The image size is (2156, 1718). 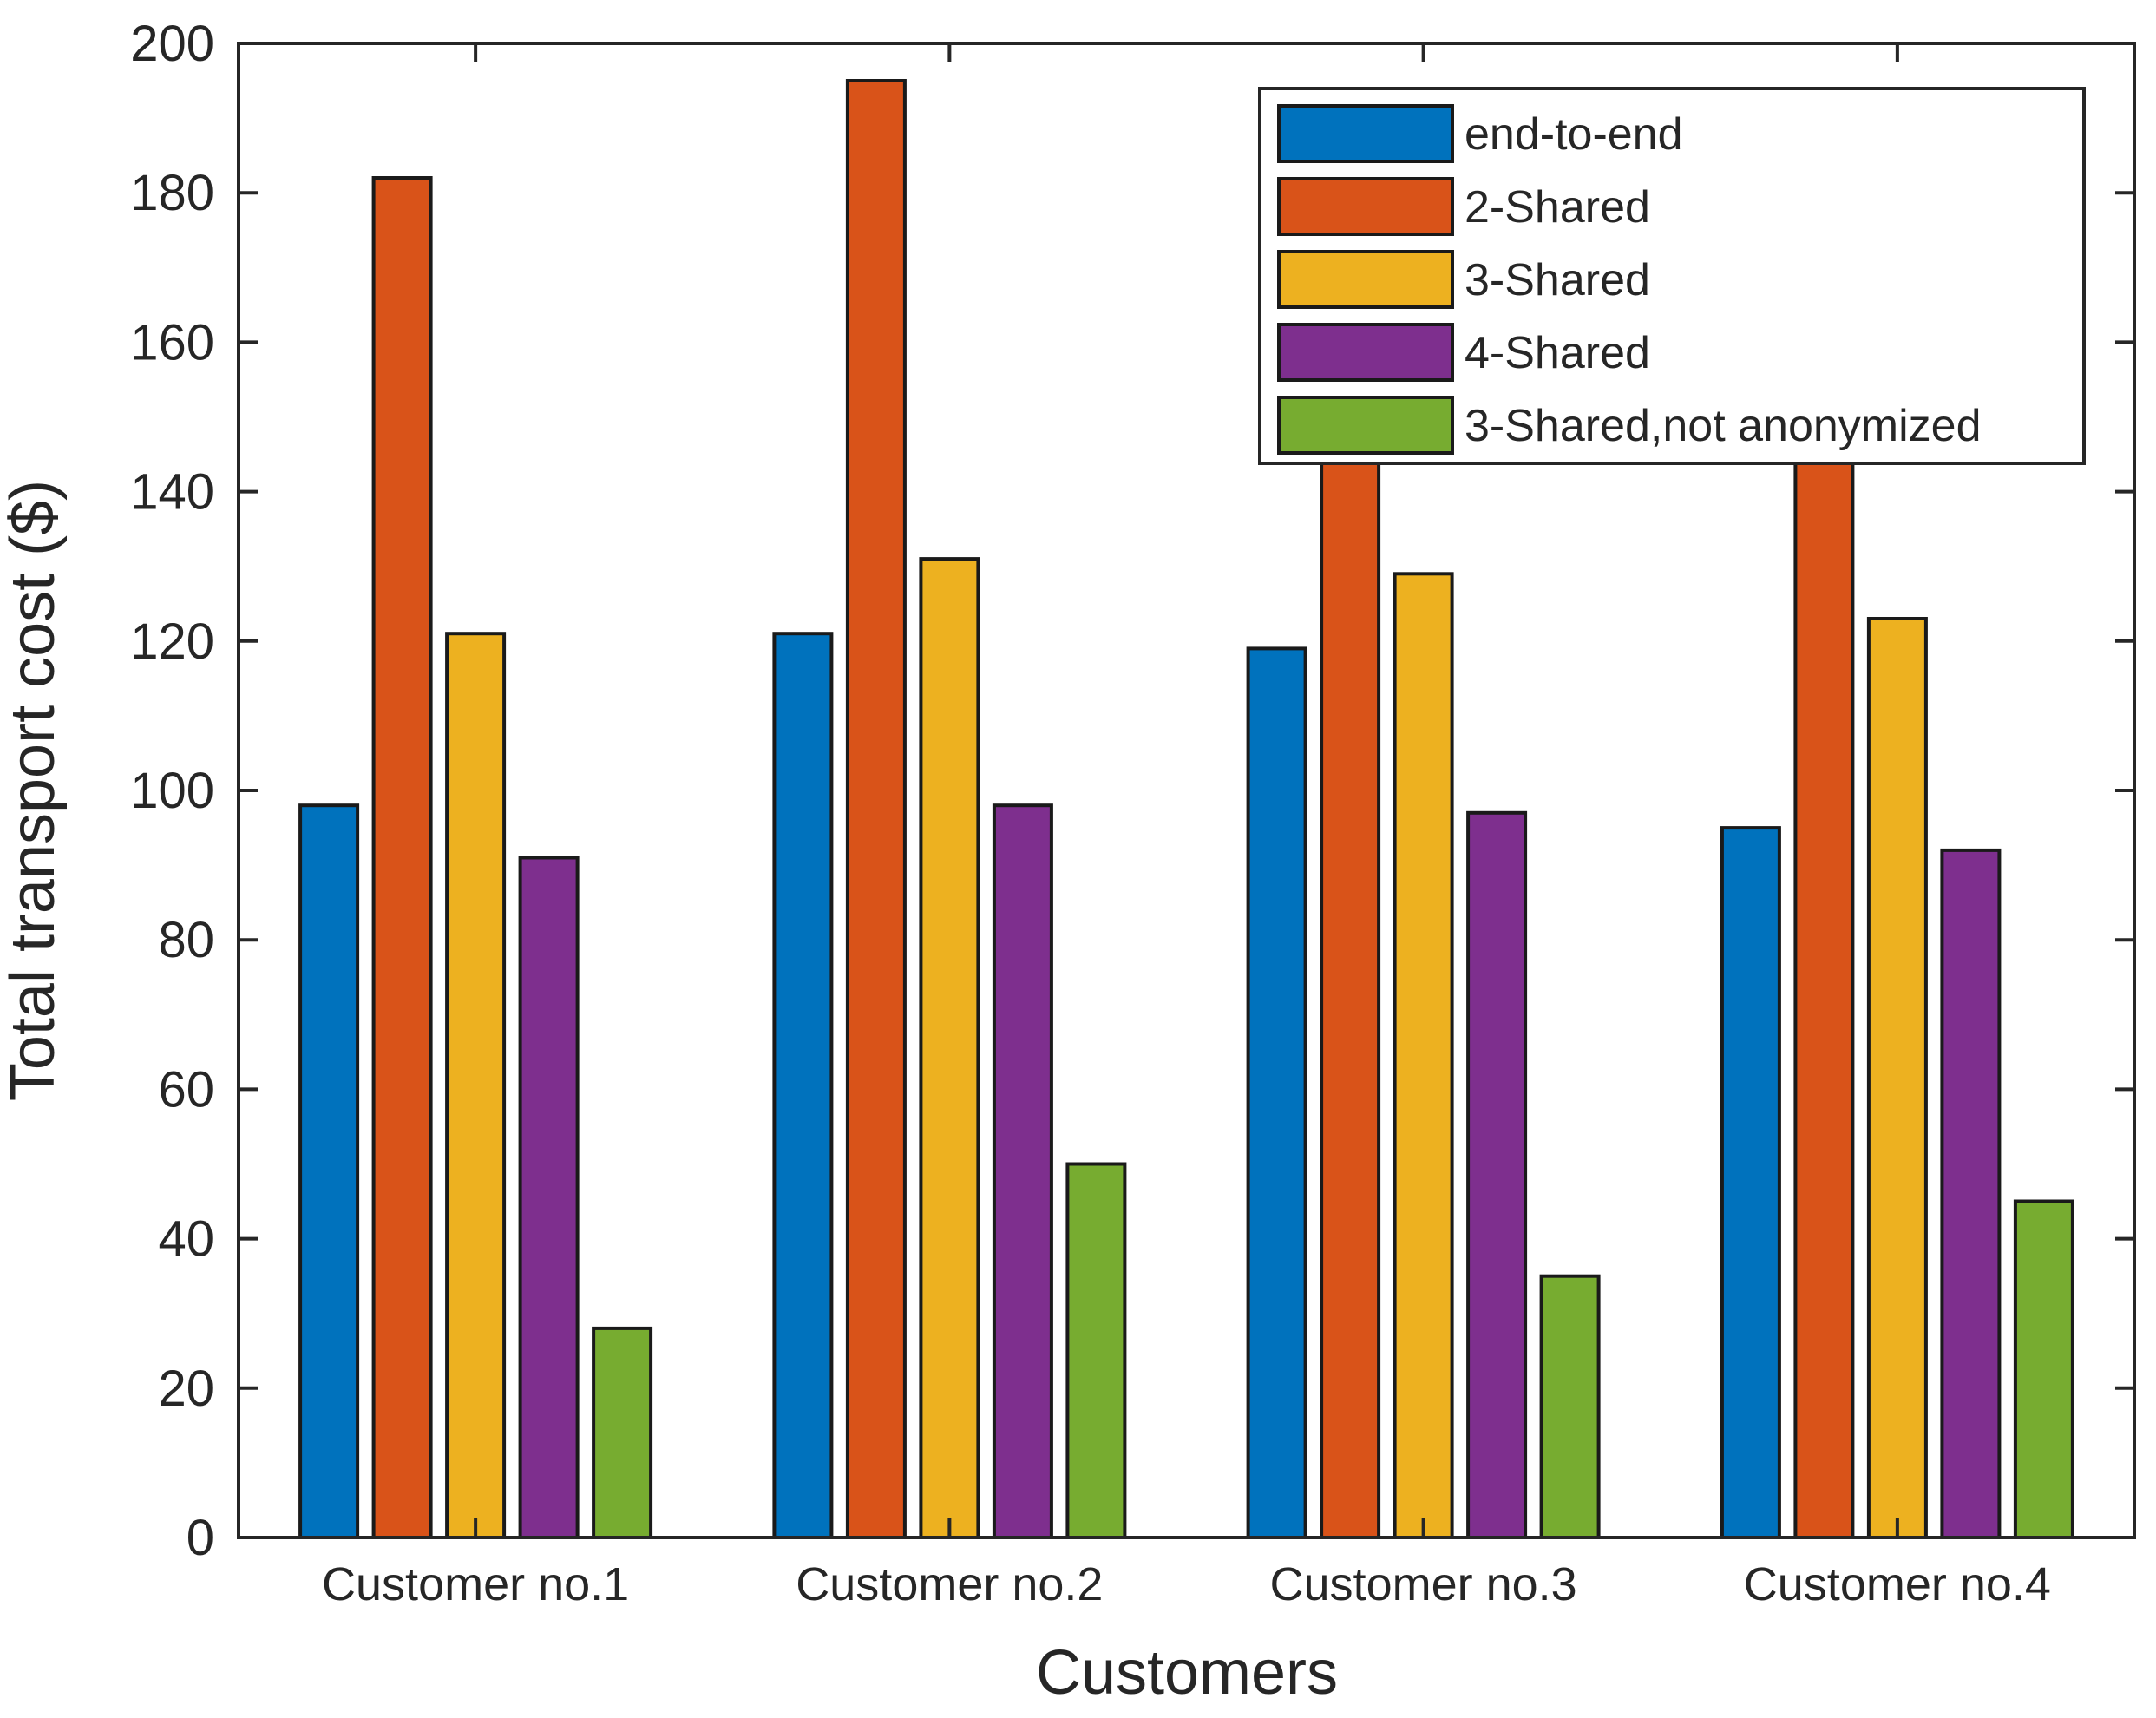 I want to click on bar-3-2-shared, so click(x=1350, y=977).